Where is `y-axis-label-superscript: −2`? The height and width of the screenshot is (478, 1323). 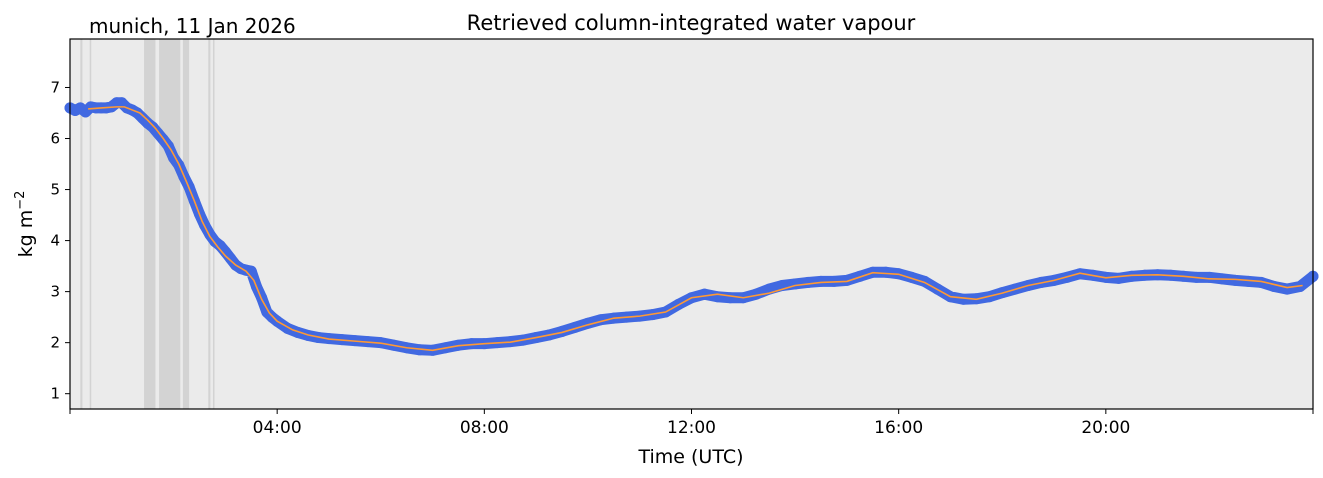 y-axis-label-superscript: −2 is located at coordinates (20, 200).